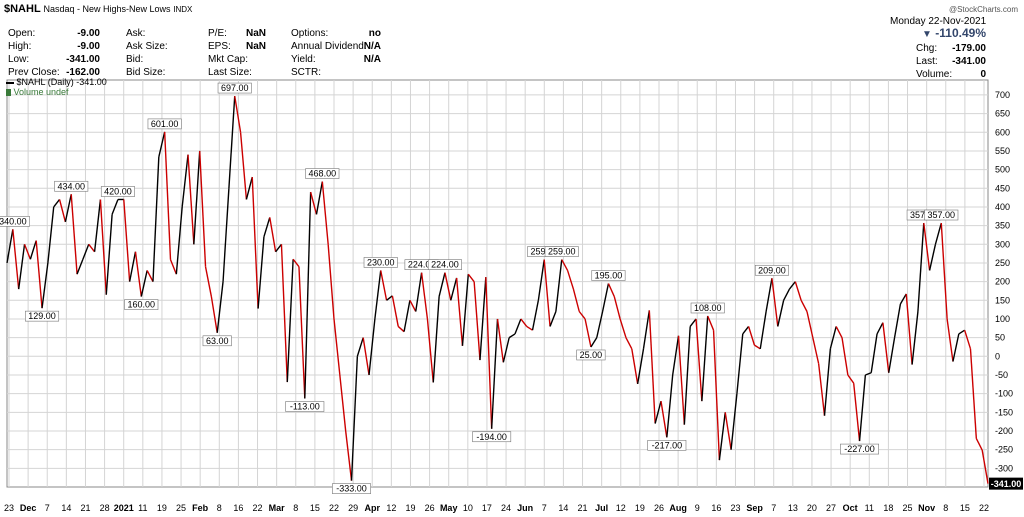 The image size is (1024, 517). I want to click on x-tick-label: 17, so click(487, 508).